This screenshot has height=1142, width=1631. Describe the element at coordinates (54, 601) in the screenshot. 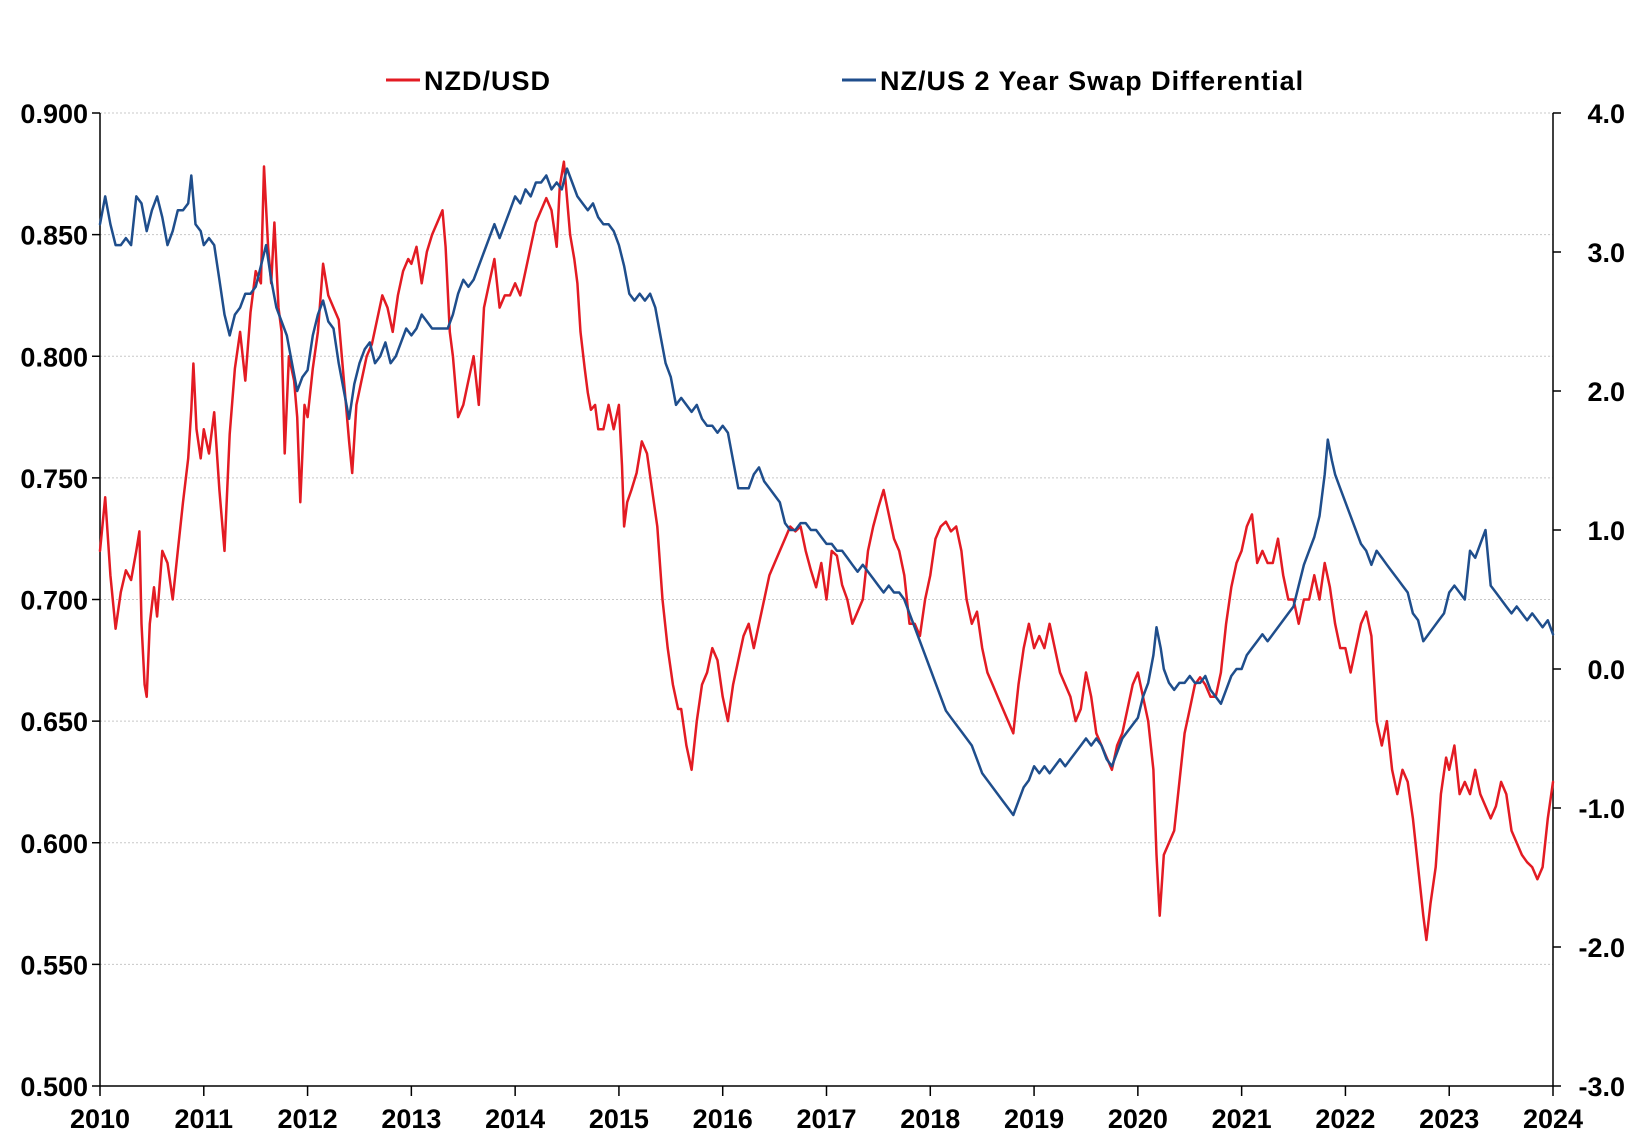

I see `y-left-tick-label: 0.700` at that location.